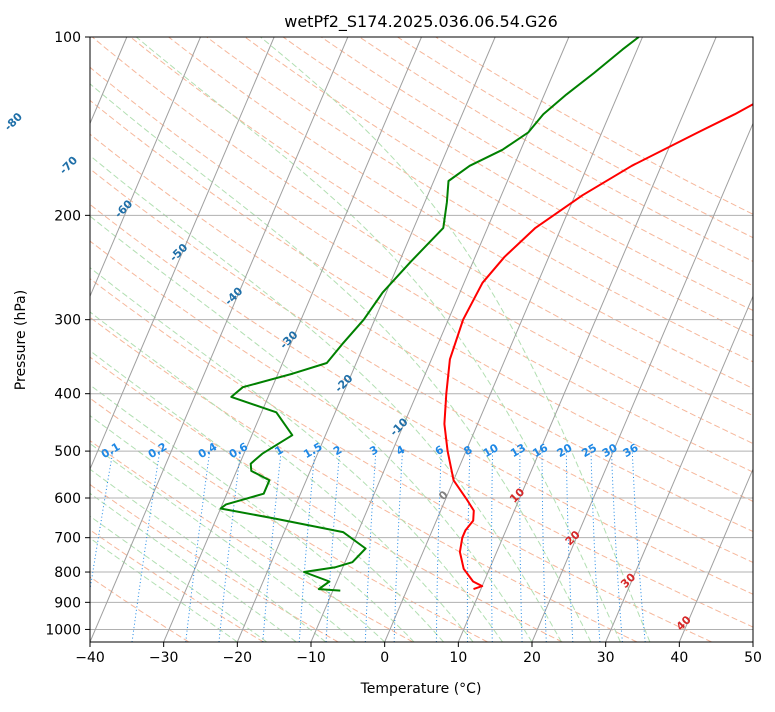 The height and width of the screenshot is (712, 775). What do you see at coordinates (753, 658) in the screenshot?
I see `x-tick-label: 50` at bounding box center [753, 658].